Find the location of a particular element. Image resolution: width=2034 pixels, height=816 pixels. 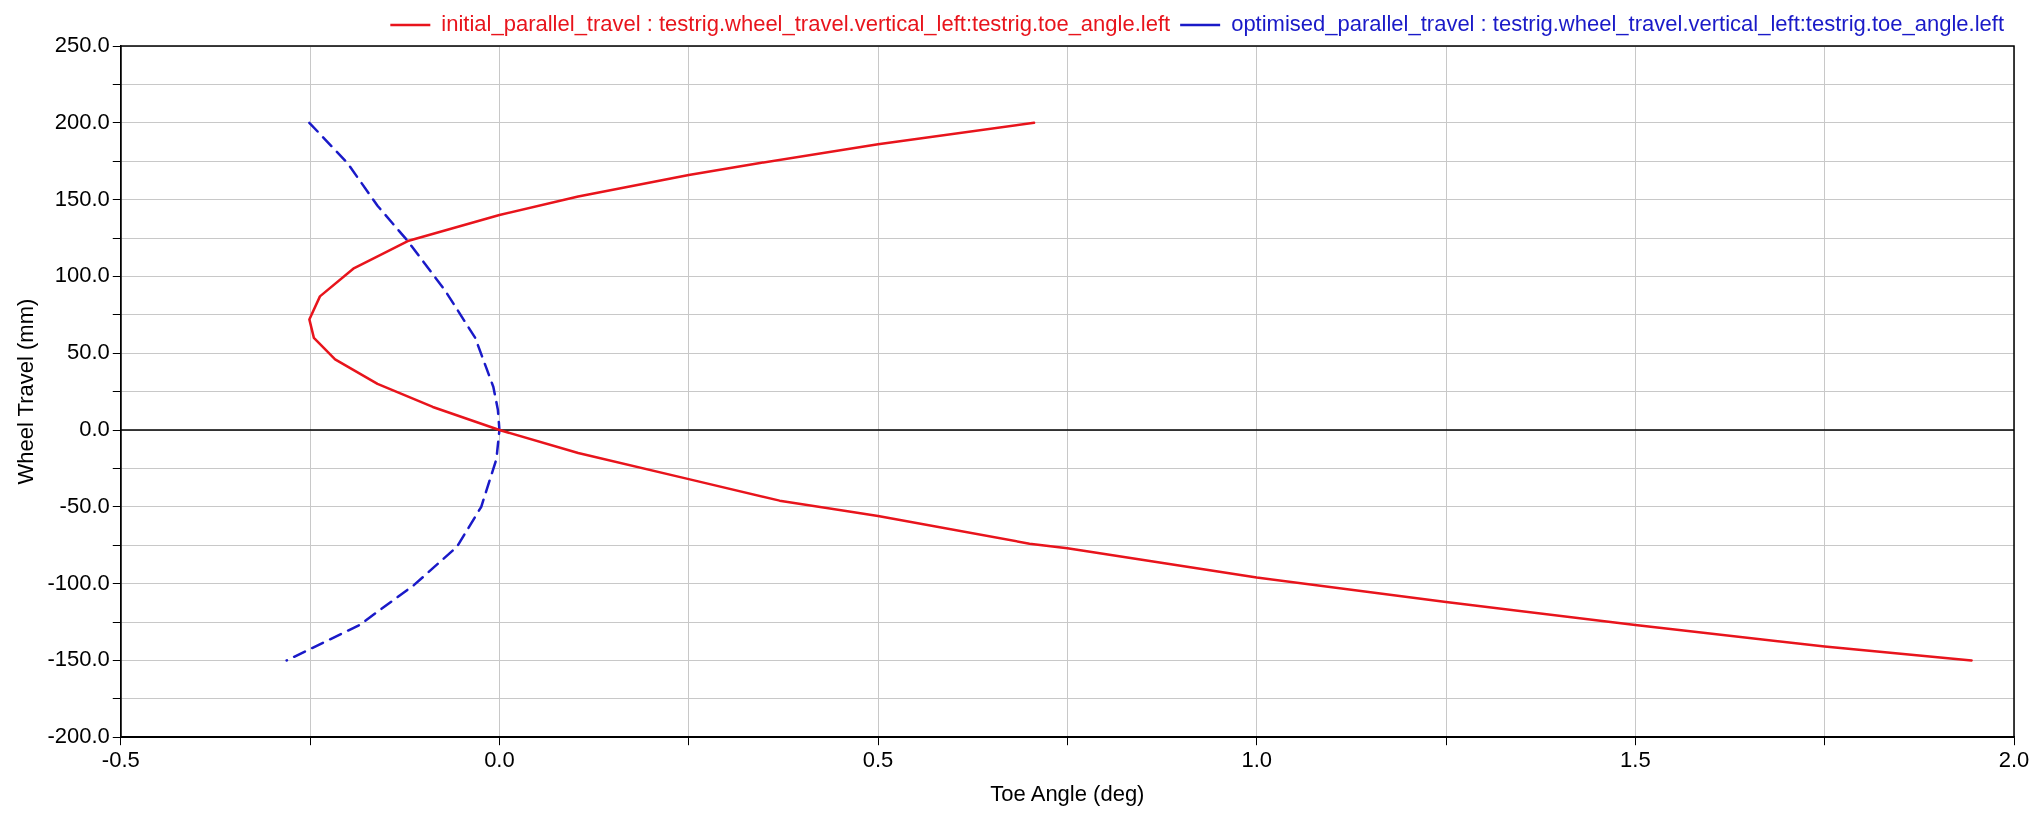

x-tick-label: 1.0 is located at coordinates (1257, 760).